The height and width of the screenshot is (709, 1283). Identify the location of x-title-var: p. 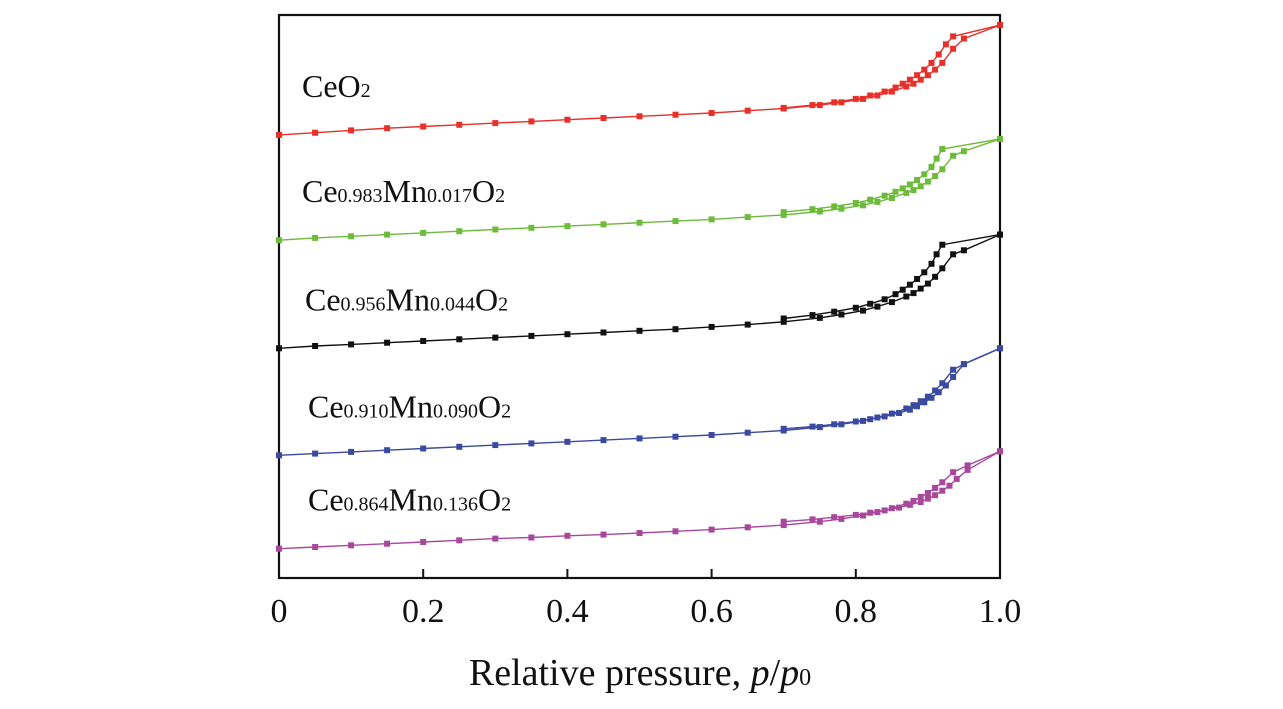
(759, 673).